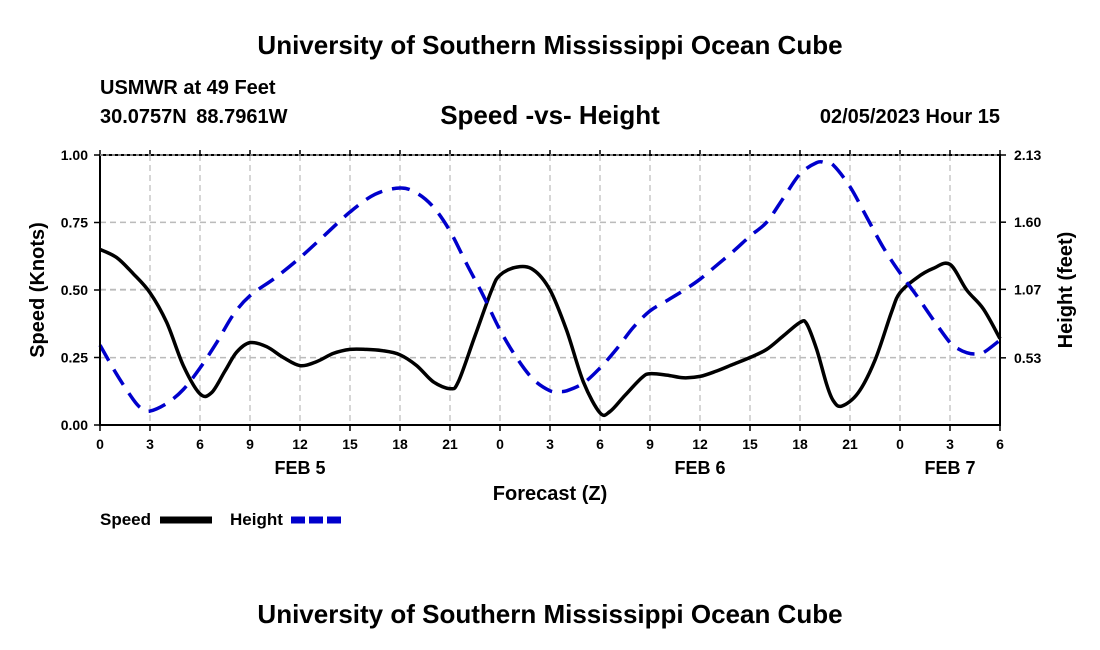  What do you see at coordinates (949, 468) in the screenshot?
I see `day-label: FEB 7` at bounding box center [949, 468].